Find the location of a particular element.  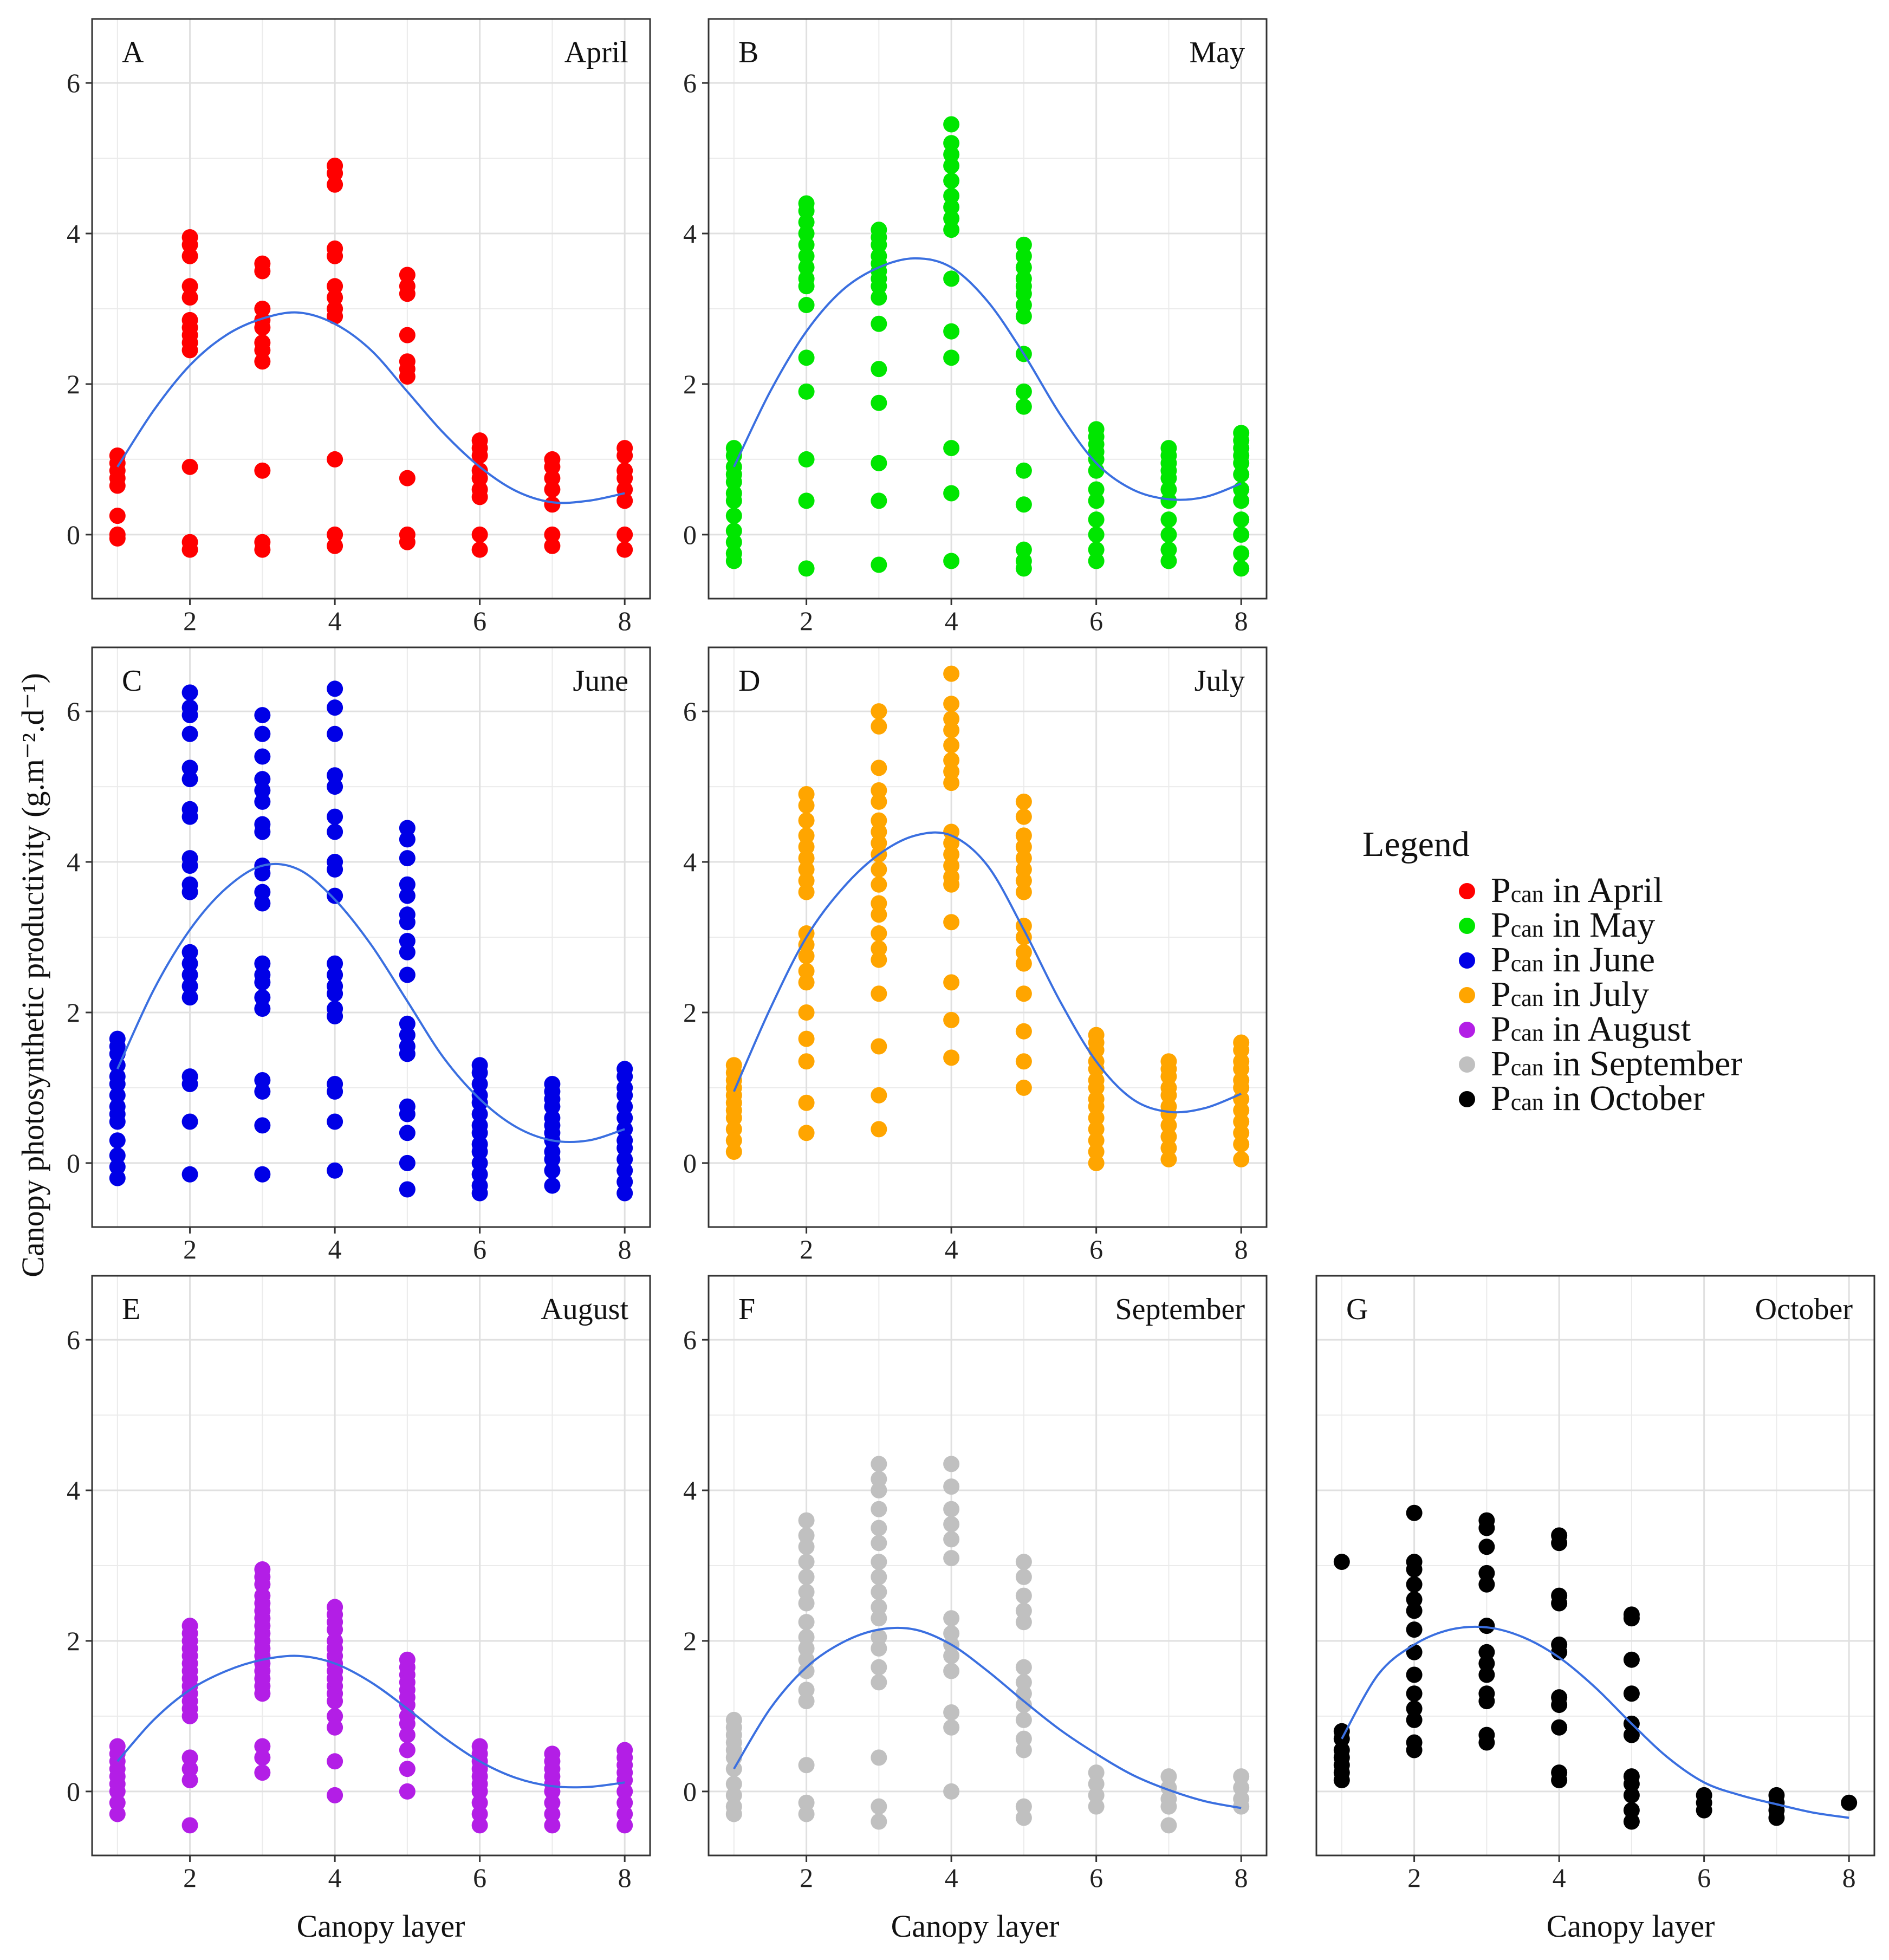

y-tick-label: 6 is located at coordinates (690, 711).